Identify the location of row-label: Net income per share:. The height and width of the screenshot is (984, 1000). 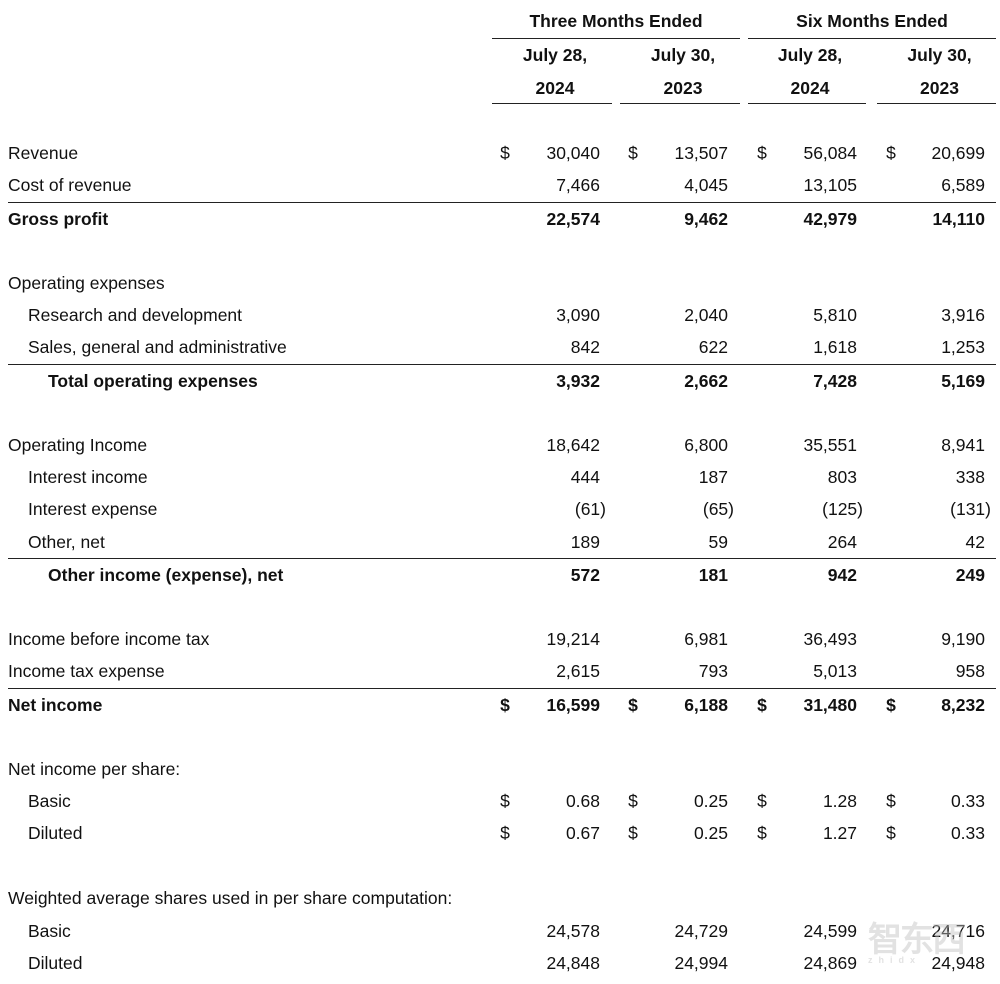
(94, 768).